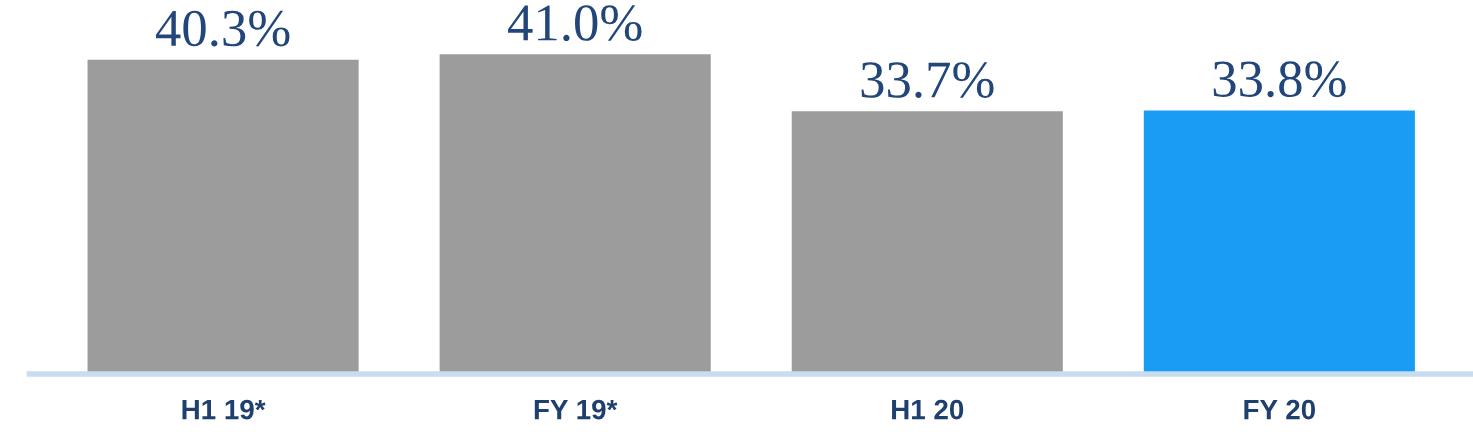 This screenshot has height=440, width=1473. What do you see at coordinates (1279, 79) in the screenshot?
I see `data-label: 33.8%` at bounding box center [1279, 79].